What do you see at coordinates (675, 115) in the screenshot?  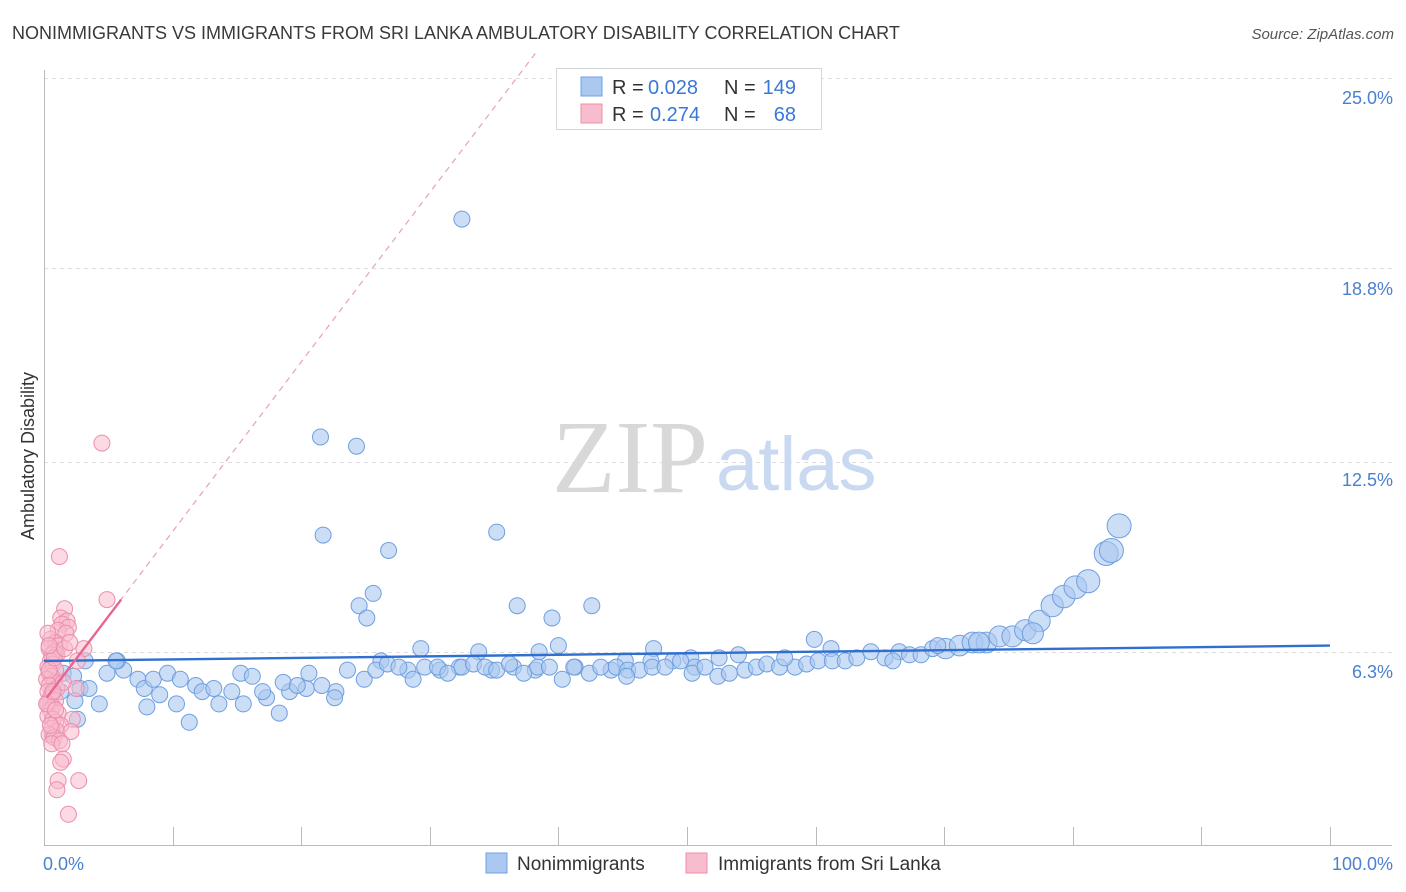 I see `legend-r-value: 0.274` at bounding box center [675, 115].